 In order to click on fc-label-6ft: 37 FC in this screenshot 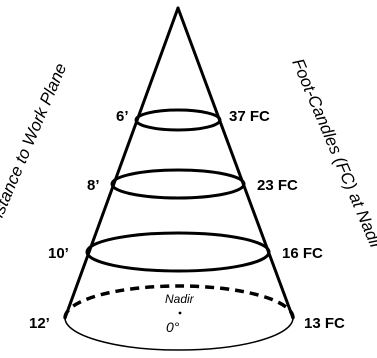, I will do `click(249, 116)`.